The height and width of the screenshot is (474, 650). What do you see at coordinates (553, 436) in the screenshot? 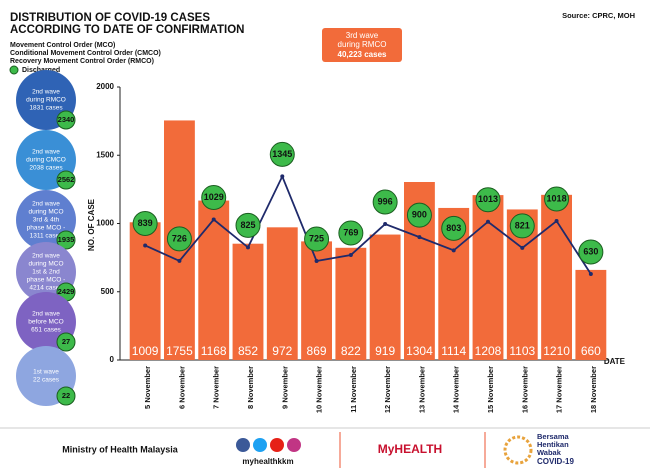
I see `footer-campaign: Bersama` at bounding box center [553, 436].